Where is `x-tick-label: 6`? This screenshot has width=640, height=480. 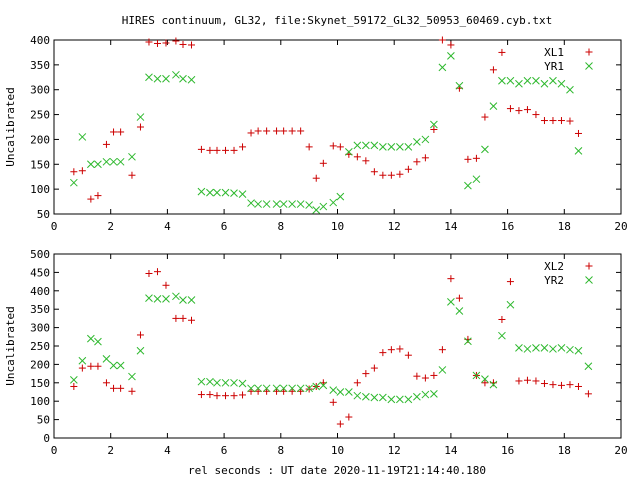
x-tick-label: 6 is located at coordinates (224, 450).